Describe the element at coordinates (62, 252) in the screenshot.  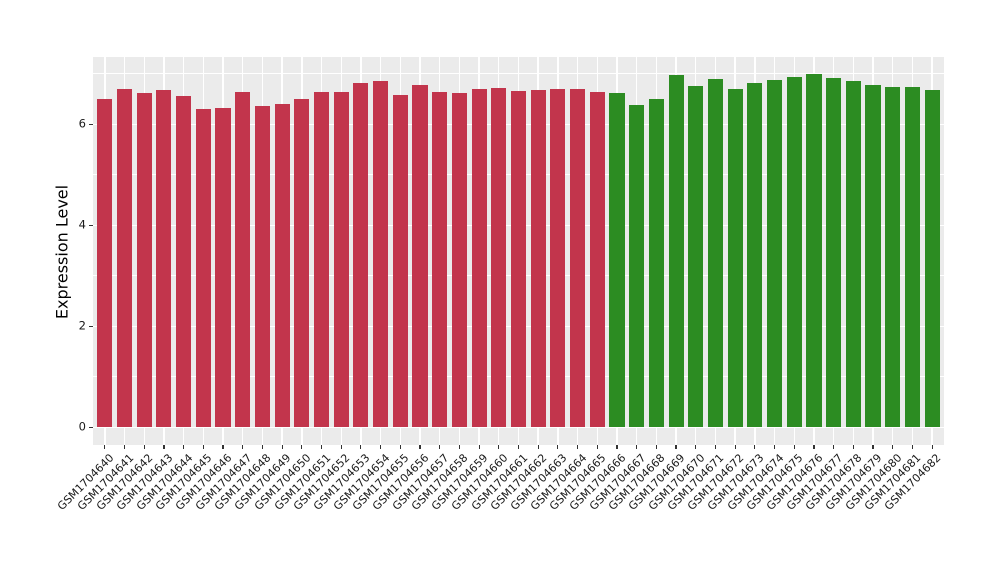
I see `y-axis-title-text: Expression Level` at that location.